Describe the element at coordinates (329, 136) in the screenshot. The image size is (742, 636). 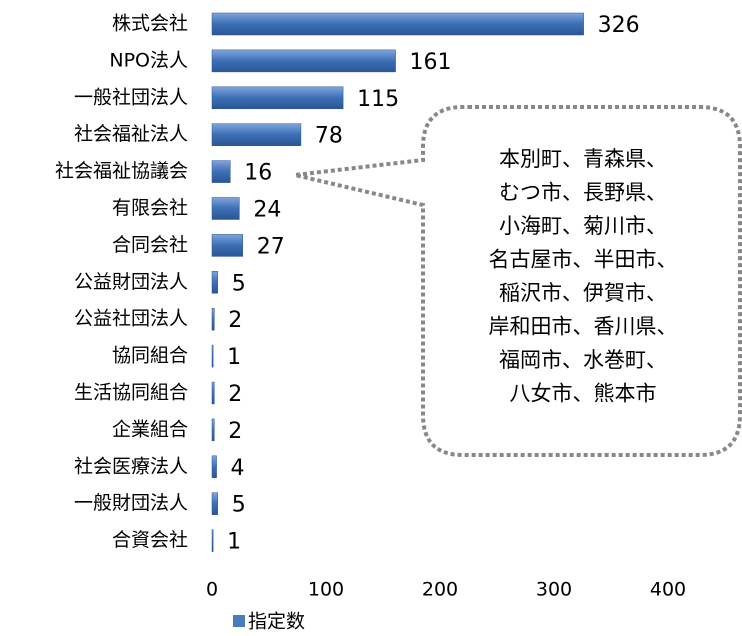
I see `data-label: 78` at that location.